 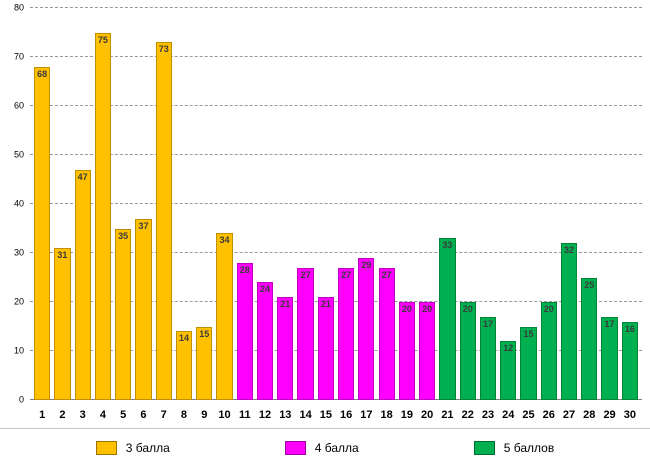 I want to click on bar-slot: 12, so click(x=508, y=204).